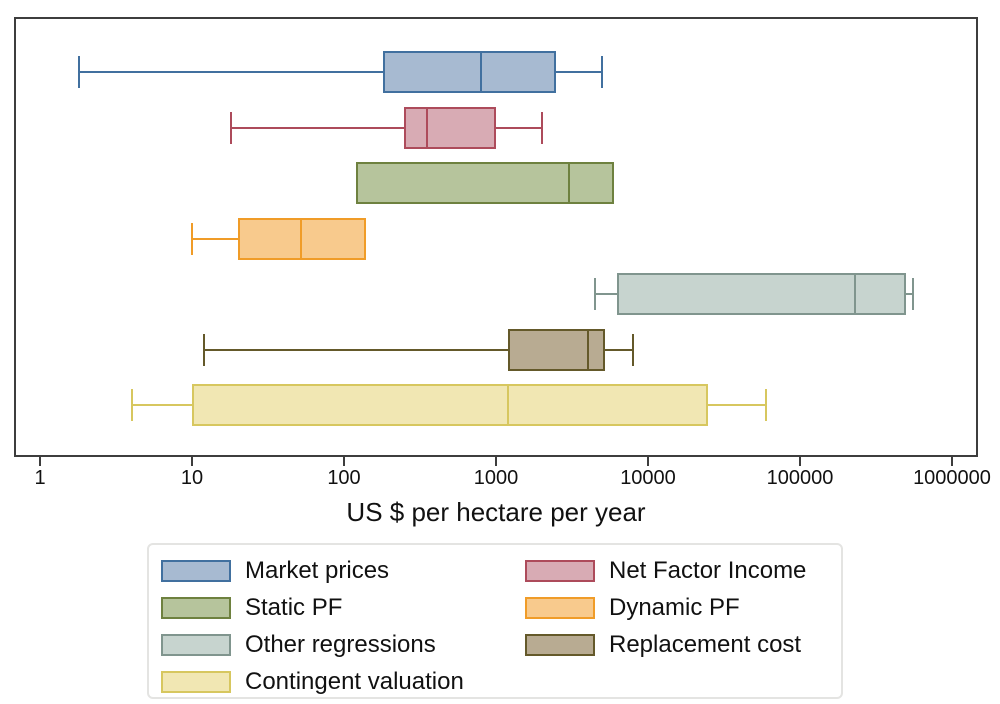  I want to click on legend-label: Other regressions, so click(340, 644).